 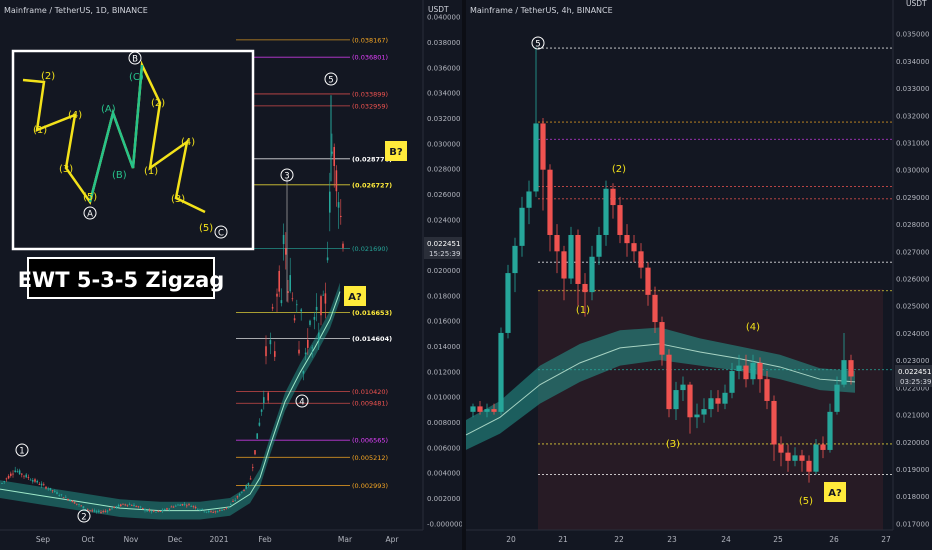 What do you see at coordinates (443, 347) in the screenshot?
I see `left-y-tick: 0.014000` at bounding box center [443, 347].